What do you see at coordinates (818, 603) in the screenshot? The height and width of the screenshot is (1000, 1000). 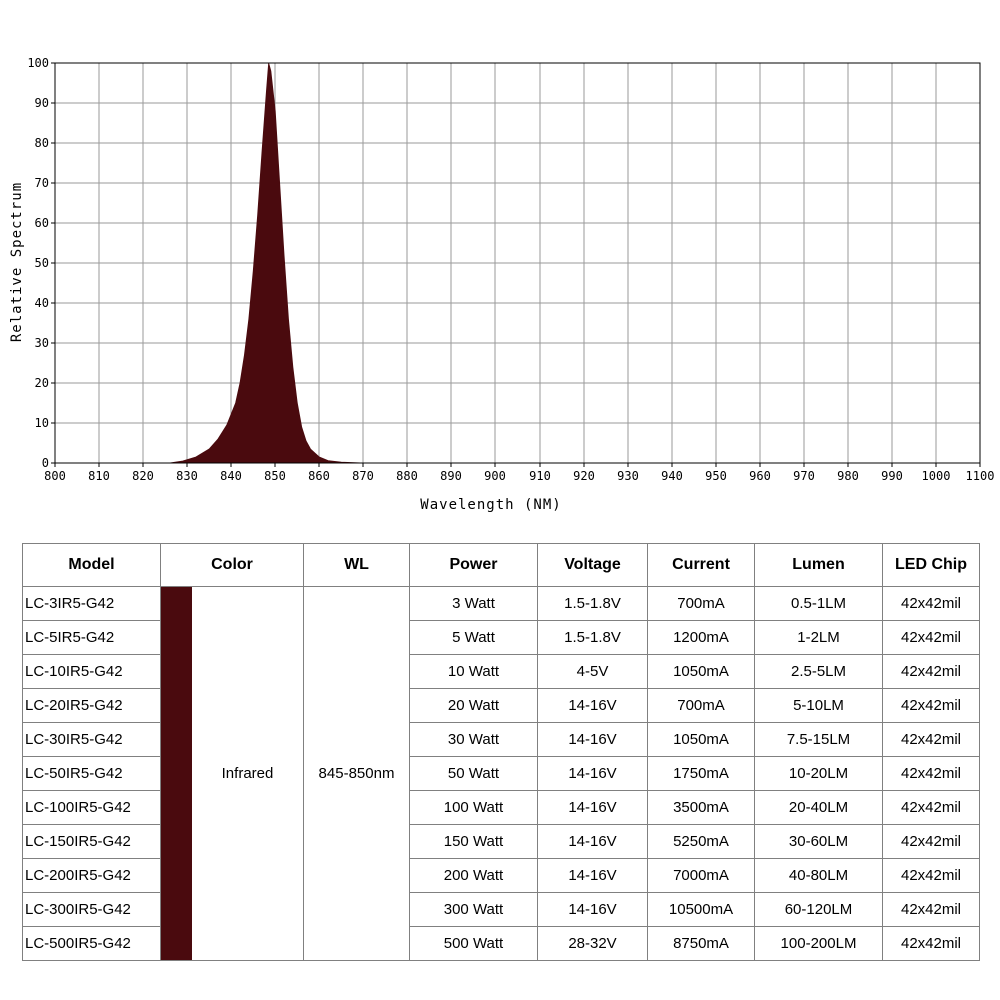 I see `cell-lumen: 0.5-1LM` at bounding box center [818, 603].